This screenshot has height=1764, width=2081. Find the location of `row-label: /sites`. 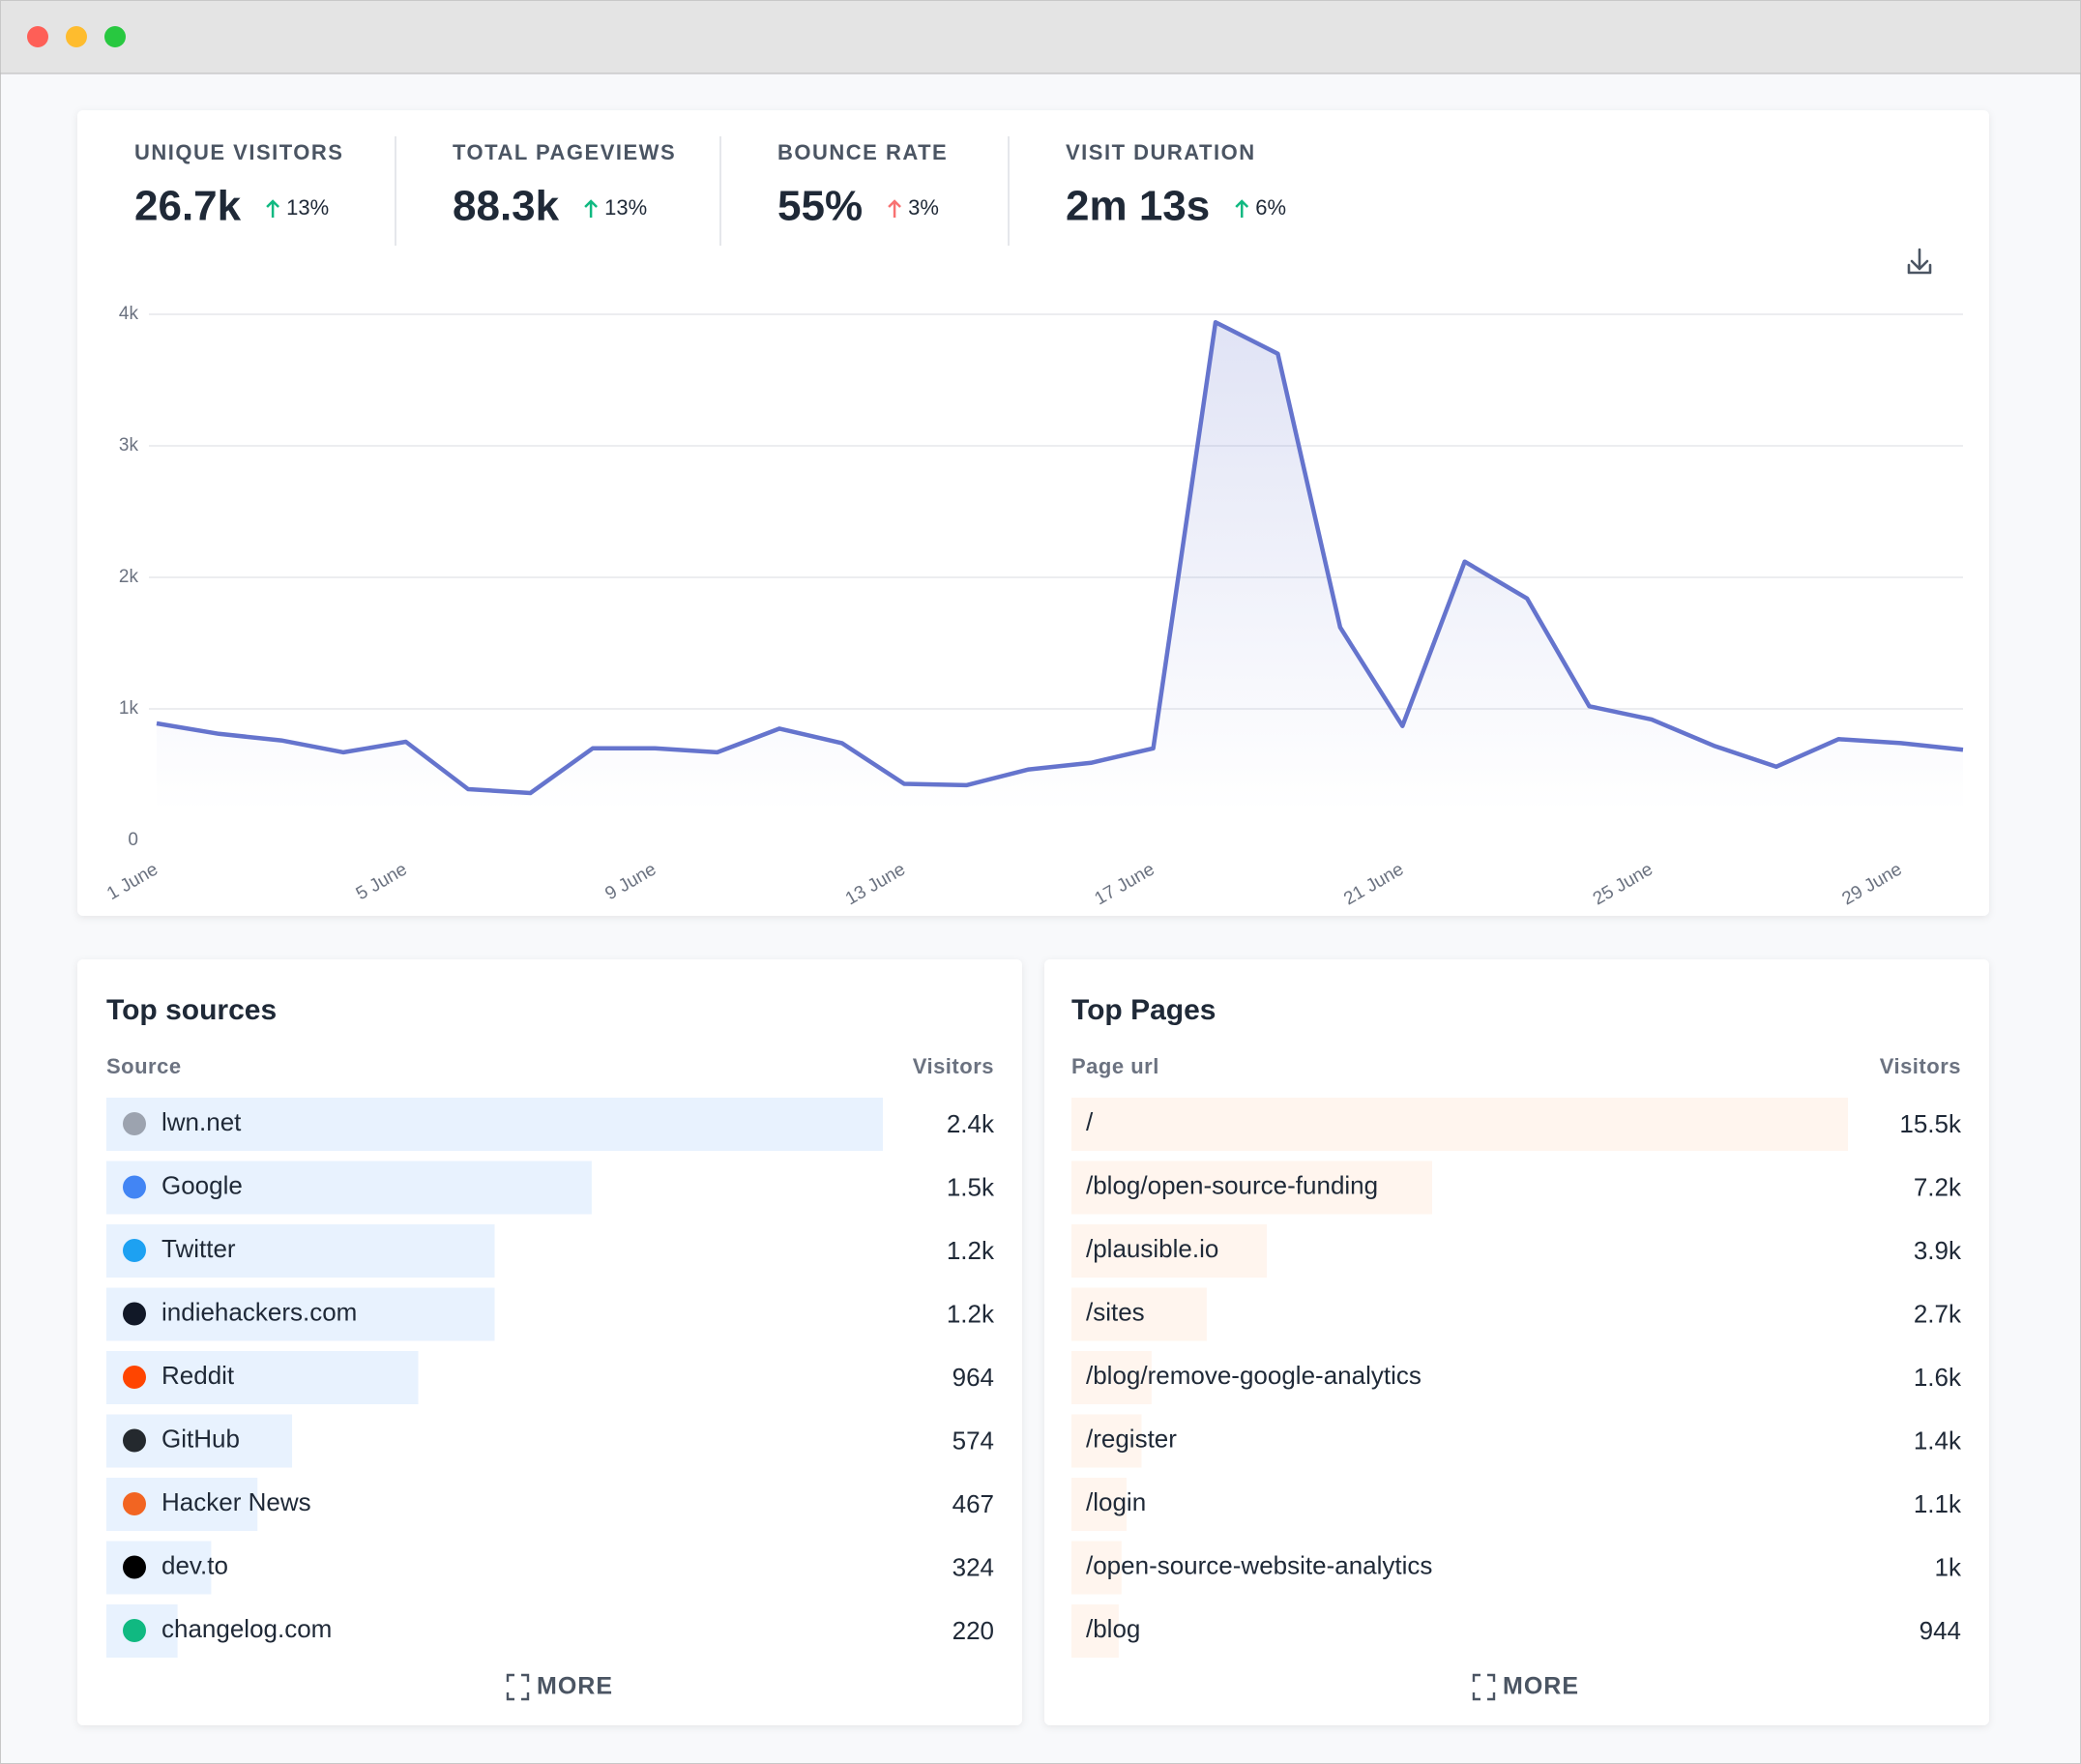

row-label: /sites is located at coordinates (1115, 1311).